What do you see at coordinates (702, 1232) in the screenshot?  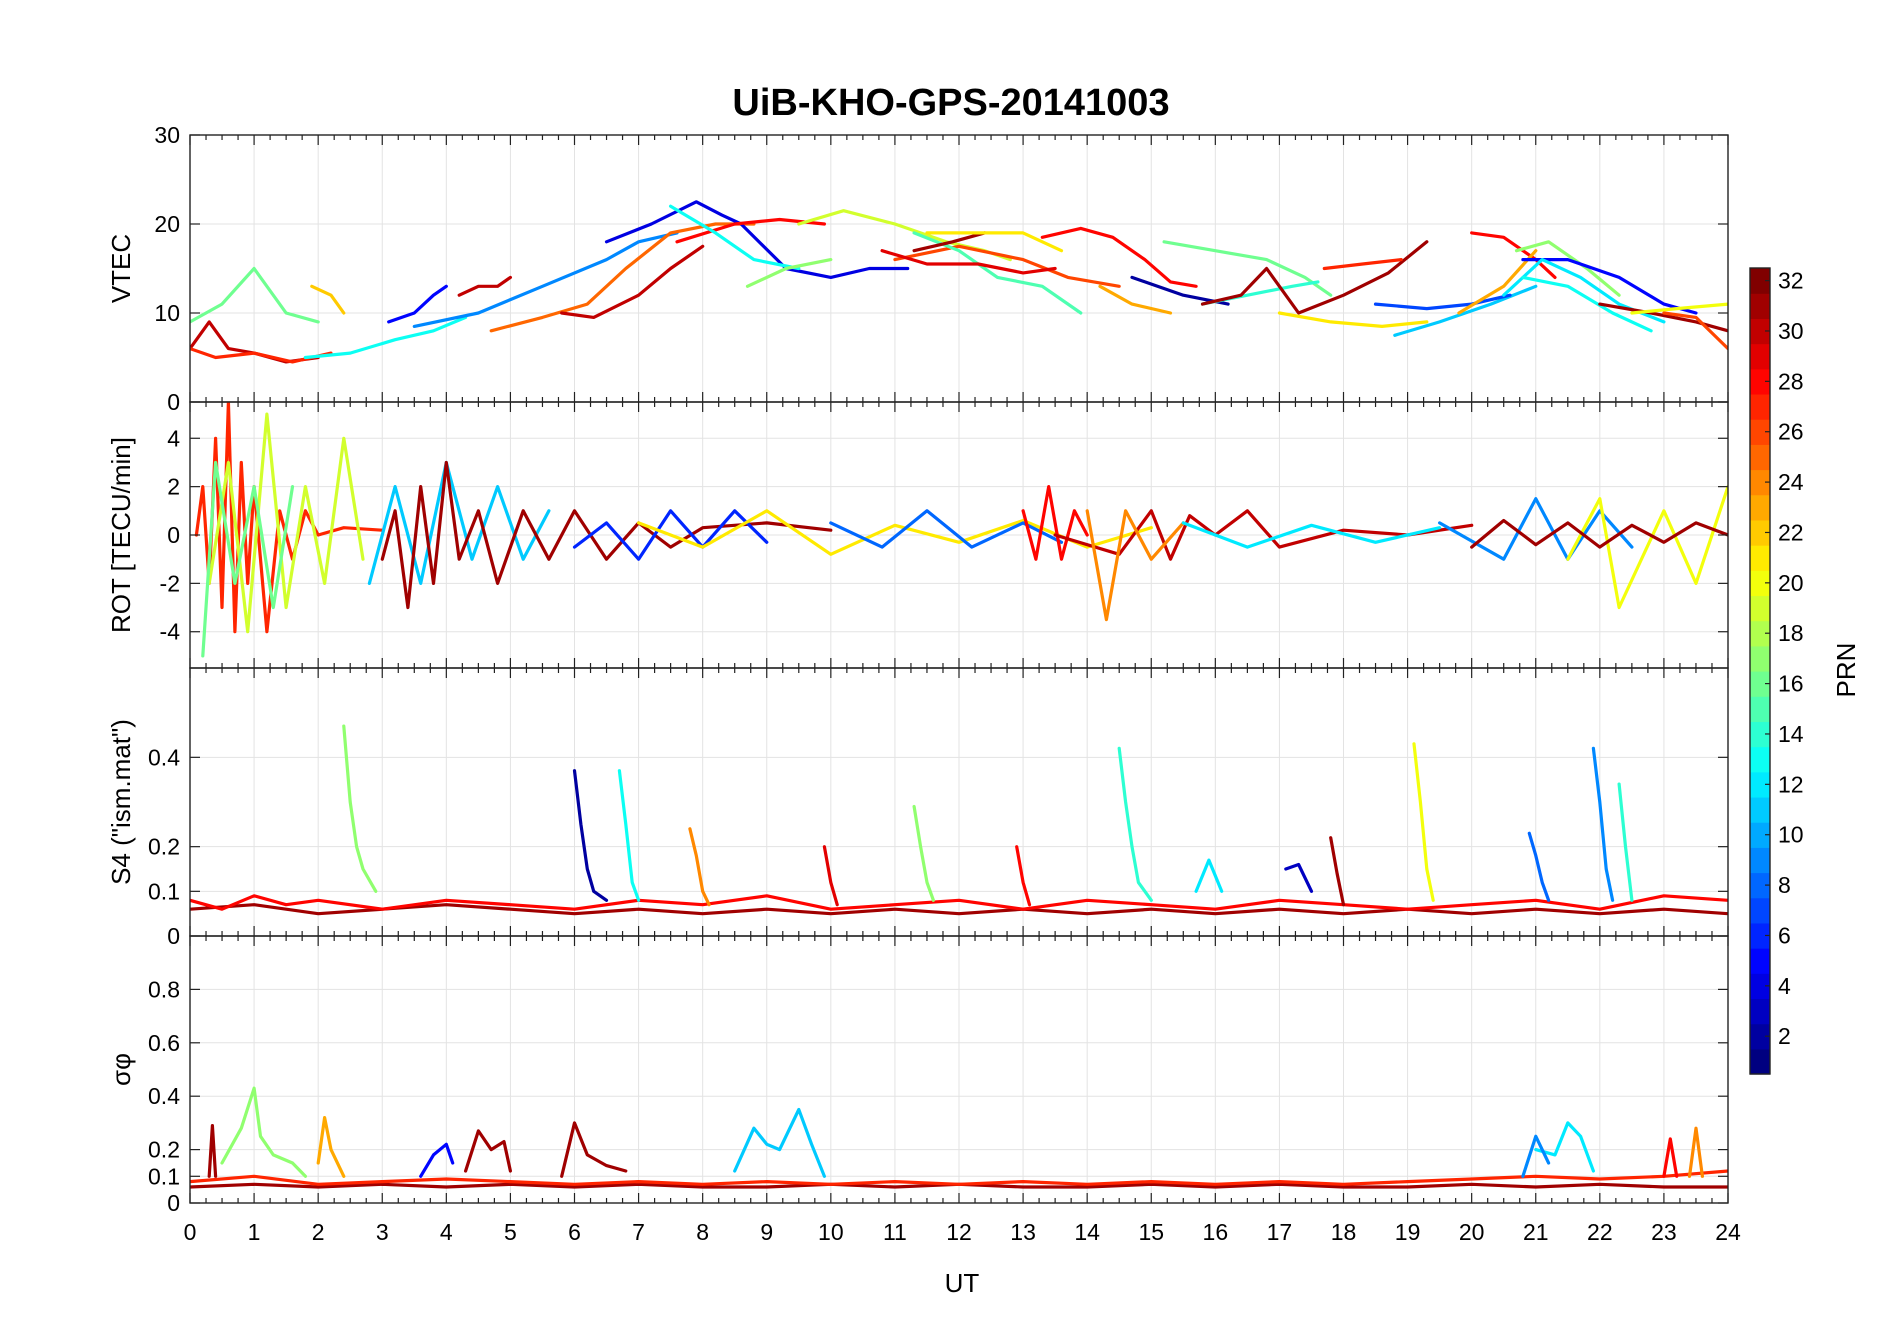 I see `x-tick-label: 8` at bounding box center [702, 1232].